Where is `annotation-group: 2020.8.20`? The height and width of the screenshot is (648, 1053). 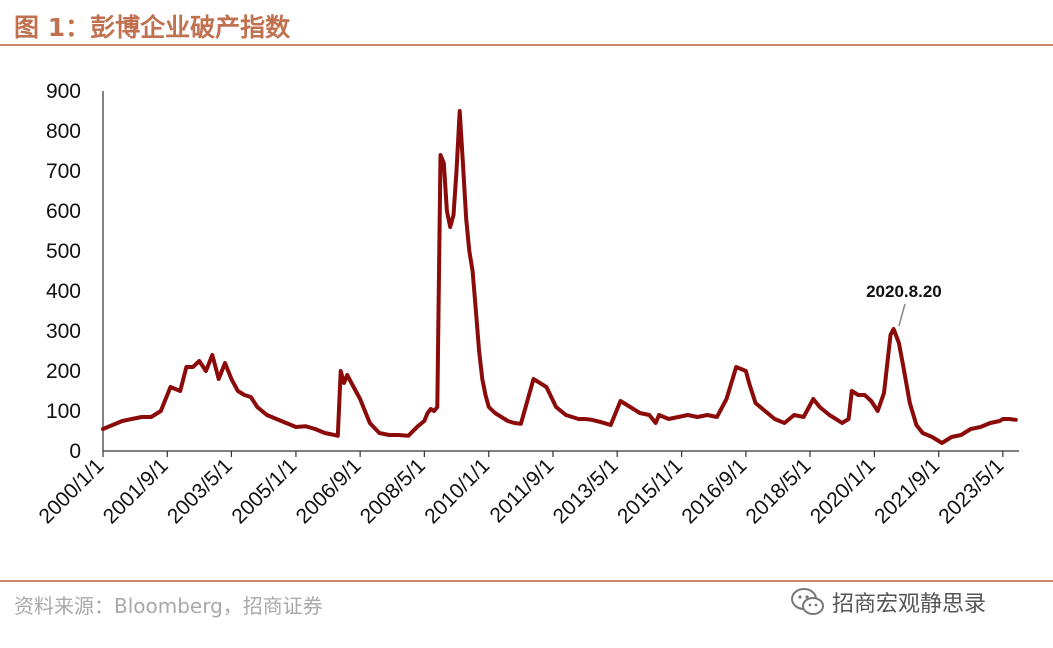
annotation-group: 2020.8.20 is located at coordinates (904, 304).